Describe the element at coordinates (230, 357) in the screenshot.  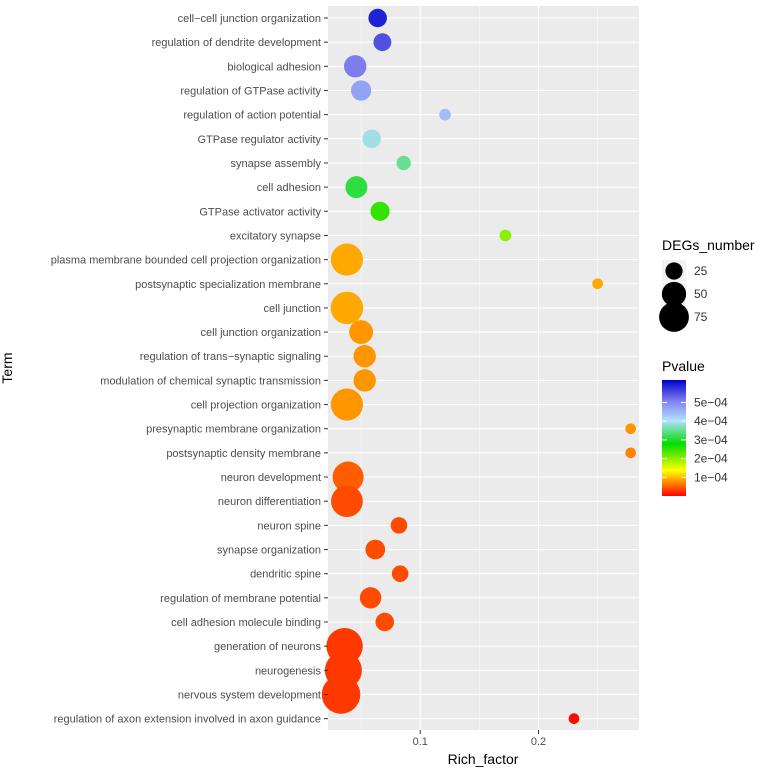
I see `term-label: regulation of trans−synaptic signaling` at that location.